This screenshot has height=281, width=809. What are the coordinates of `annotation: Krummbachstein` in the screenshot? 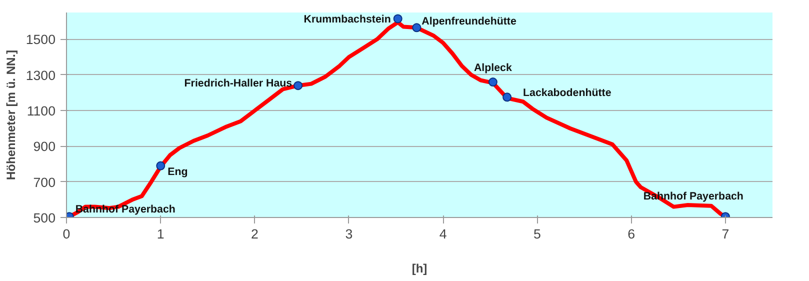 It's located at (347, 20).